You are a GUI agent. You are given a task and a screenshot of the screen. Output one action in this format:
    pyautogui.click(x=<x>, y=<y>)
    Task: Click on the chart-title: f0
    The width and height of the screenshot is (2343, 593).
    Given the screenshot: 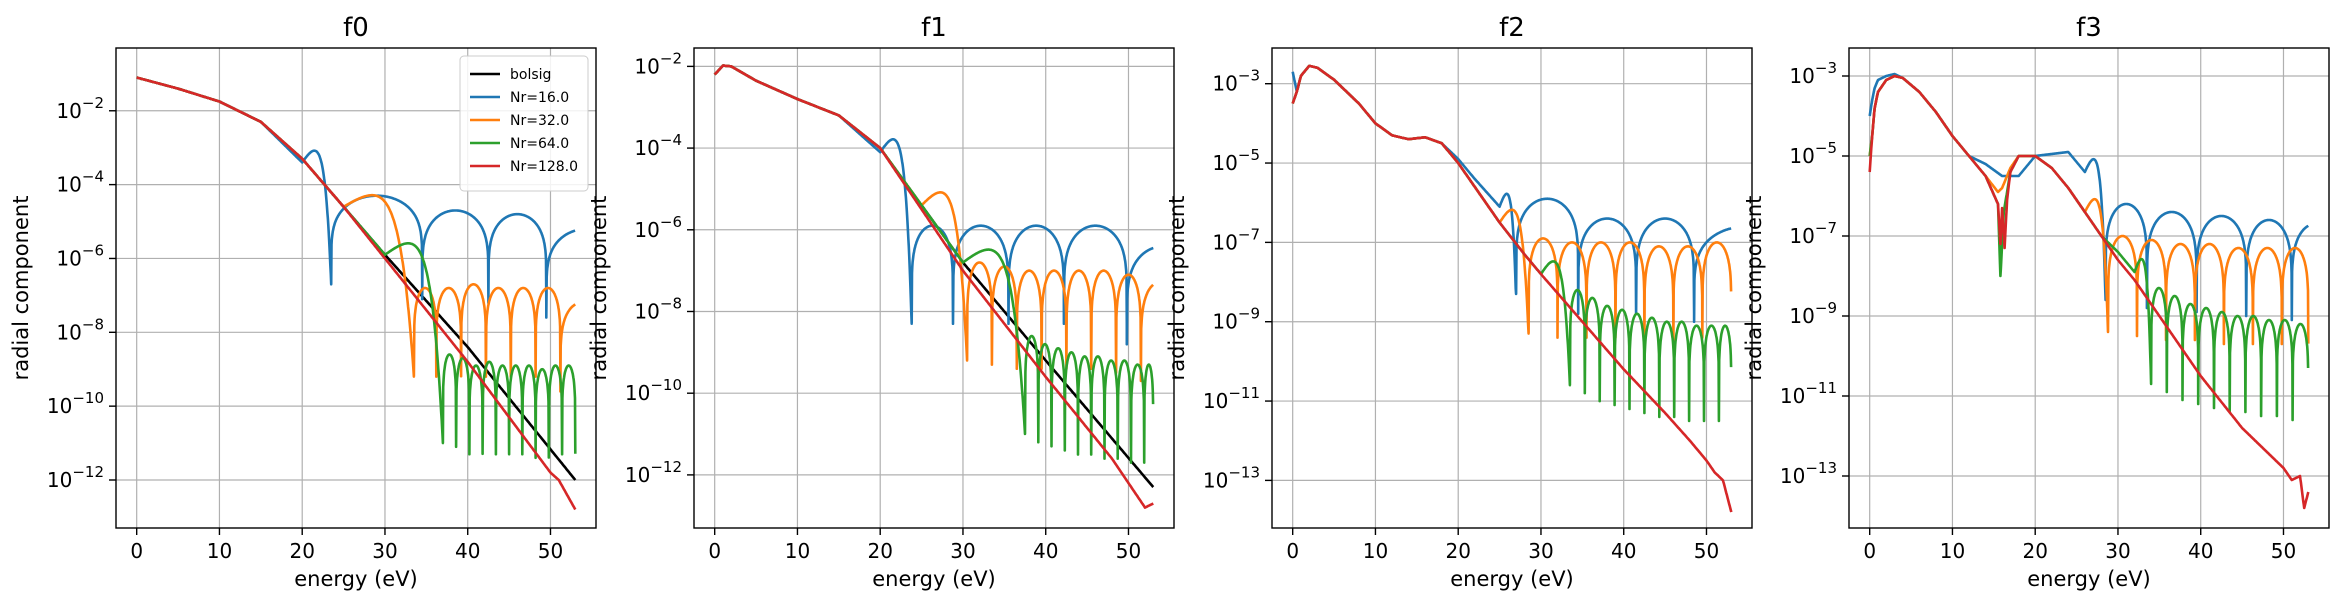 What is the action you would take?
    pyautogui.click(x=356, y=28)
    